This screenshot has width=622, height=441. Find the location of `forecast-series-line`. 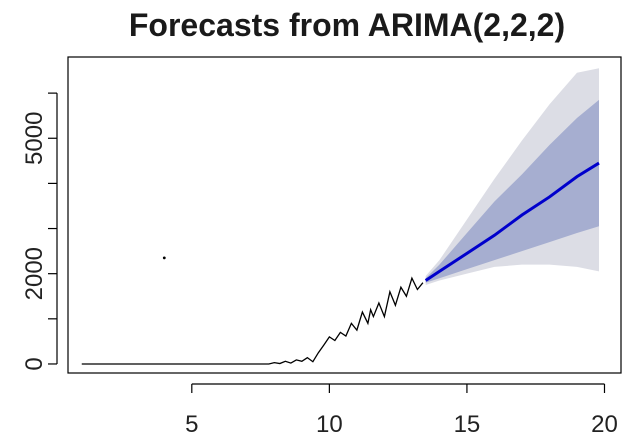

forecast-series-line is located at coordinates (512, 221).